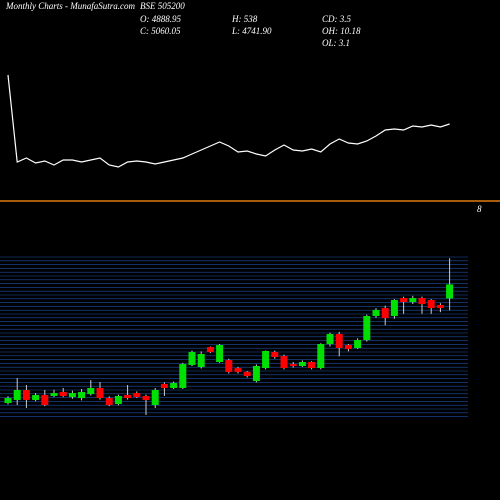 The image size is (500, 500). What do you see at coordinates (162, 6) in the screenshot?
I see `symbol: BSE 505200` at bounding box center [162, 6].